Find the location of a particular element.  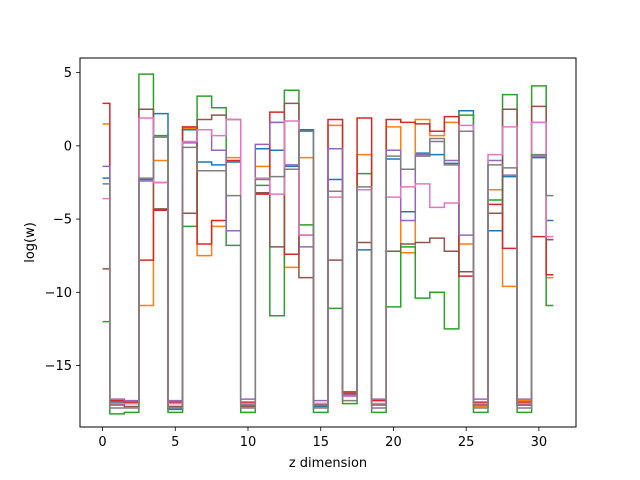

y-axis-label: log(w) is located at coordinates (30, 242).